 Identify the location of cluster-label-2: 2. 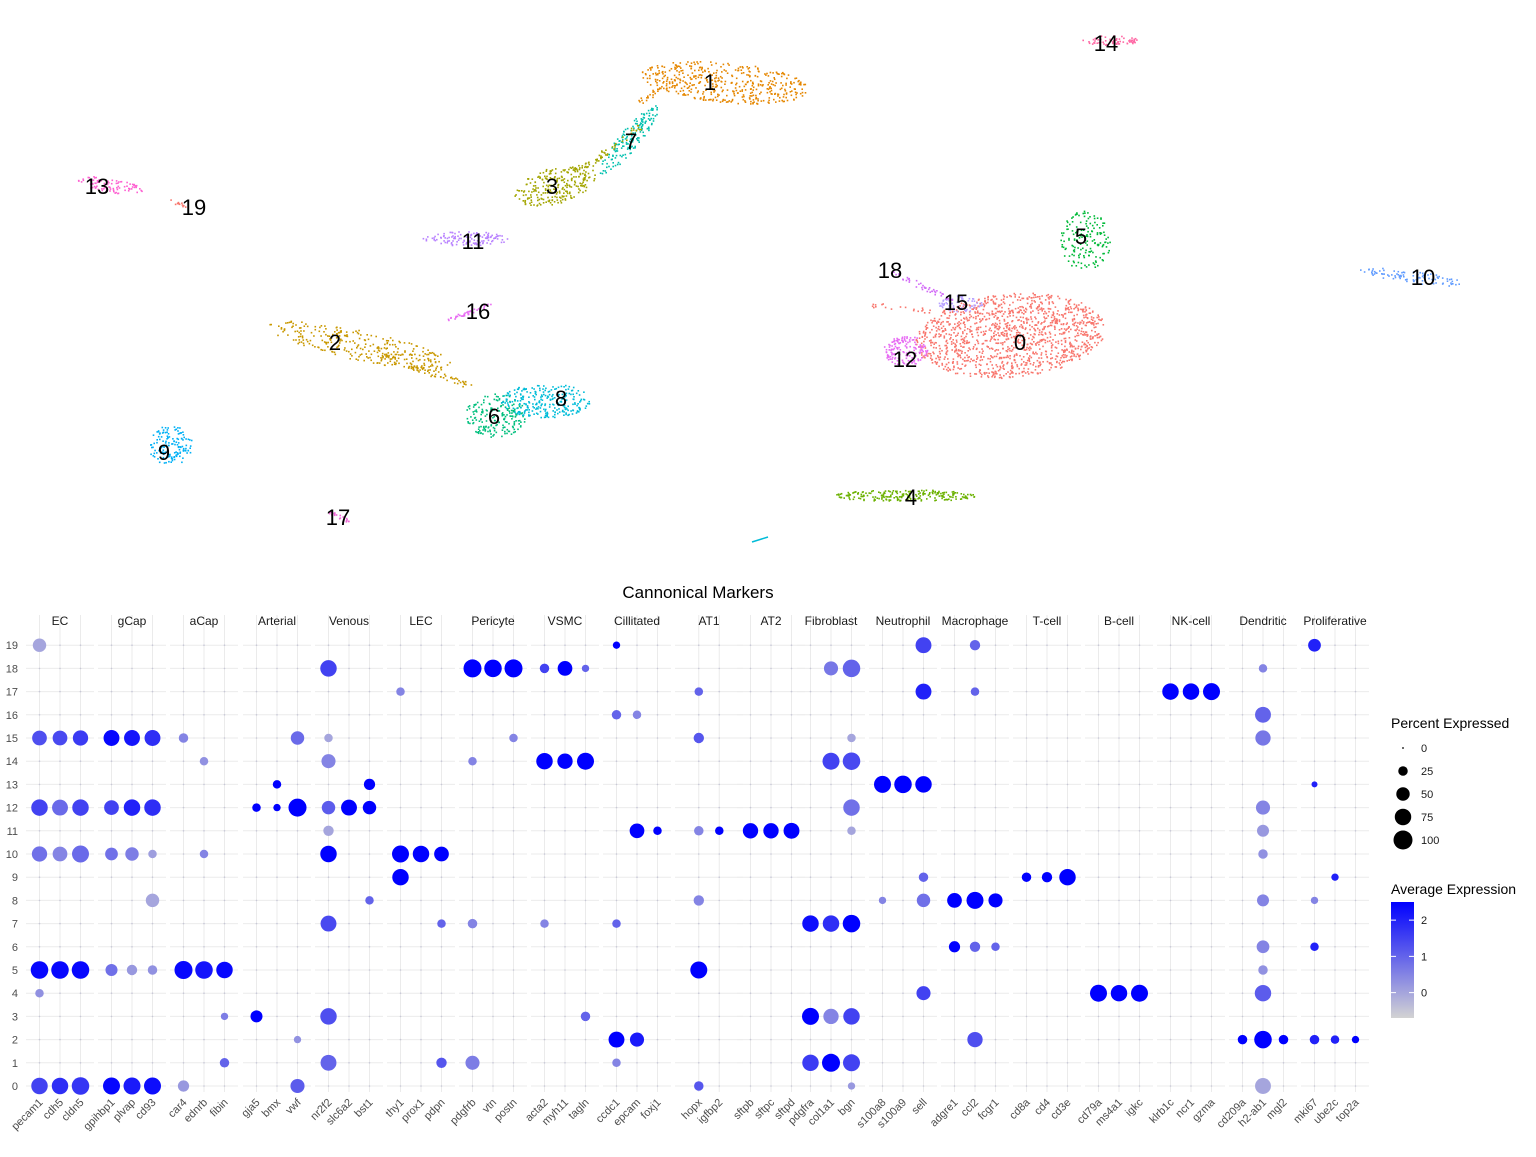
(335, 342).